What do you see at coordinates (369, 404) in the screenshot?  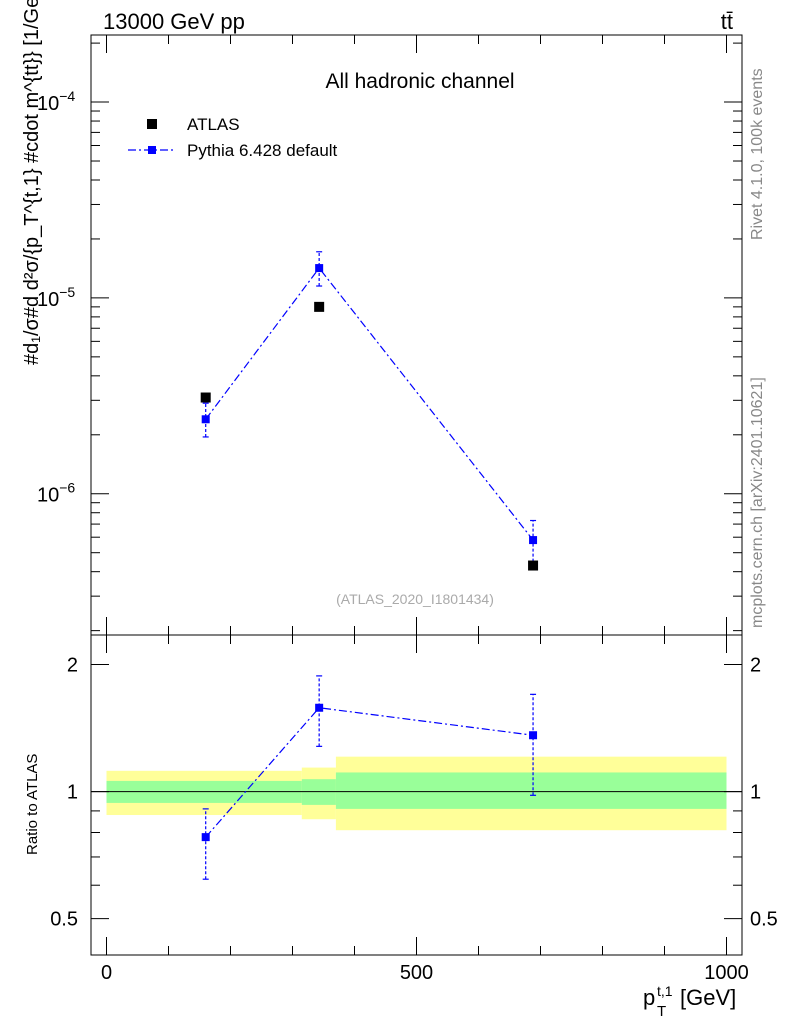 I see `pythia-line` at bounding box center [369, 404].